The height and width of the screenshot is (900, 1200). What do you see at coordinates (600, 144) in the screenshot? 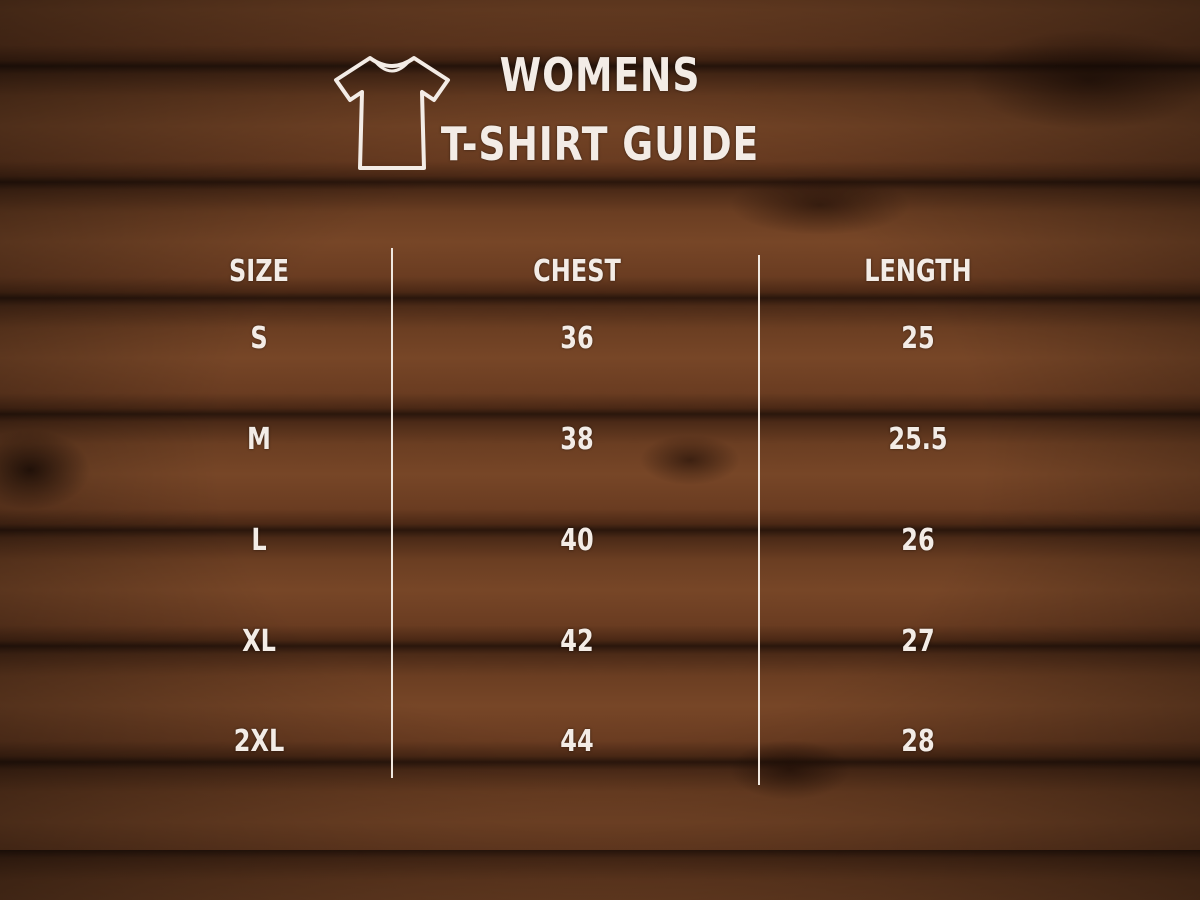
I see `title-line-2: T-SHIRT GUIDE` at bounding box center [600, 144].